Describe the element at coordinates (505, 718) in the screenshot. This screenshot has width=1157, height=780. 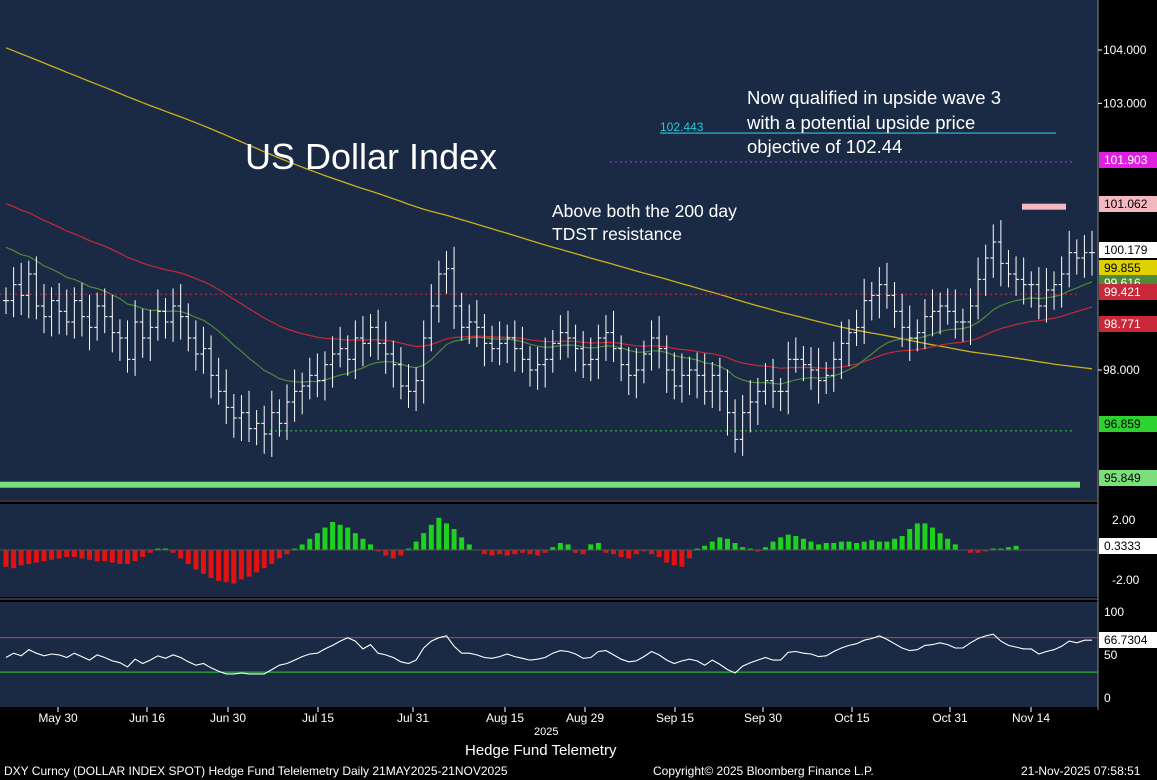
I see `x-tick-label: Aug 15` at that location.